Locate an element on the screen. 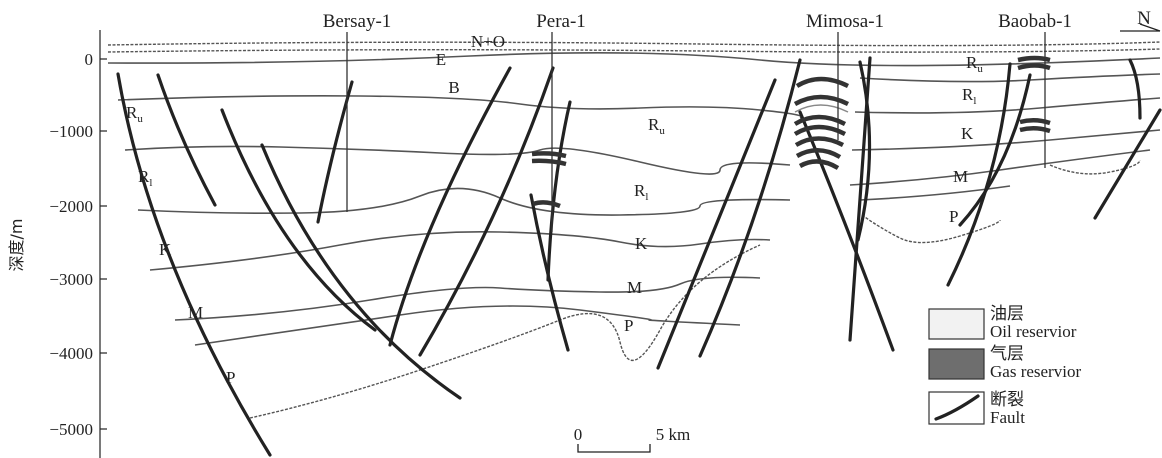  legend-fault-cn: 断裂 is located at coordinates (1007, 399).